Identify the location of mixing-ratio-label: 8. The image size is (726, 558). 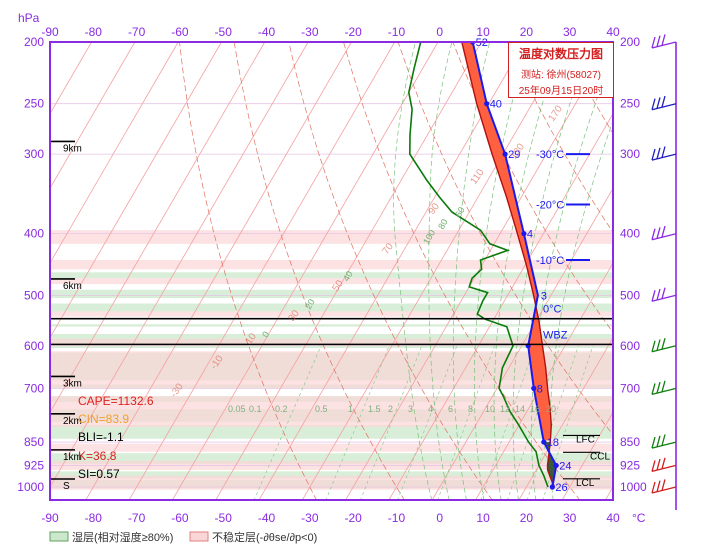
(470, 409).